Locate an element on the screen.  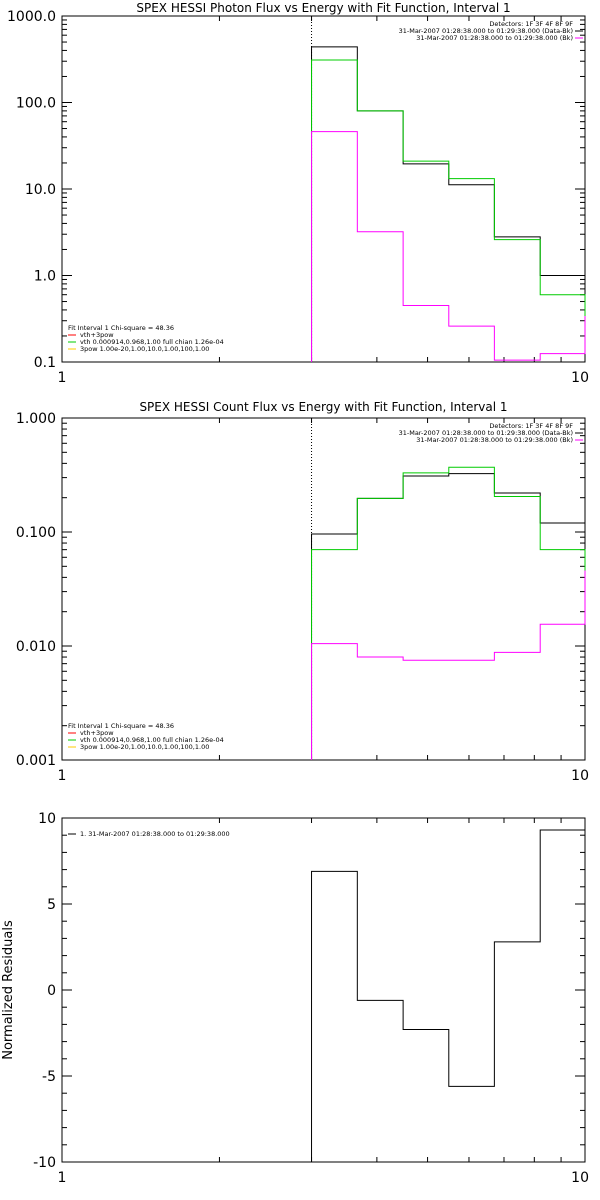
y-tick-label: 0.100 is located at coordinates (36, 533).